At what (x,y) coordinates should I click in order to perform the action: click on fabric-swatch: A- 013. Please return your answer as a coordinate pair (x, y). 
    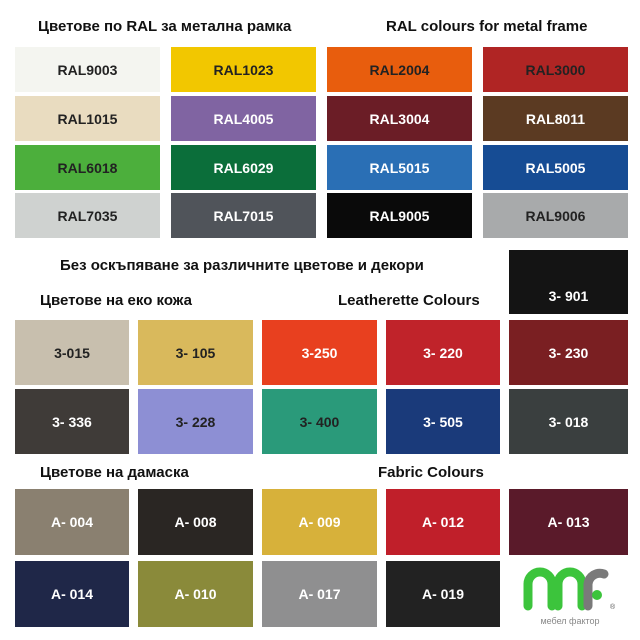
    Looking at the image, I should click on (568, 522).